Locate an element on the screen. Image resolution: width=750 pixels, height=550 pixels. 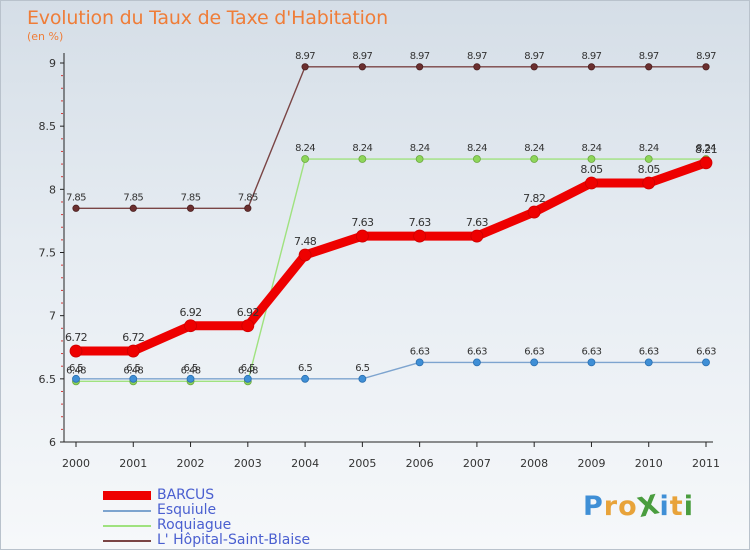
x-tick-label: 2004 is located at coordinates (305, 463).